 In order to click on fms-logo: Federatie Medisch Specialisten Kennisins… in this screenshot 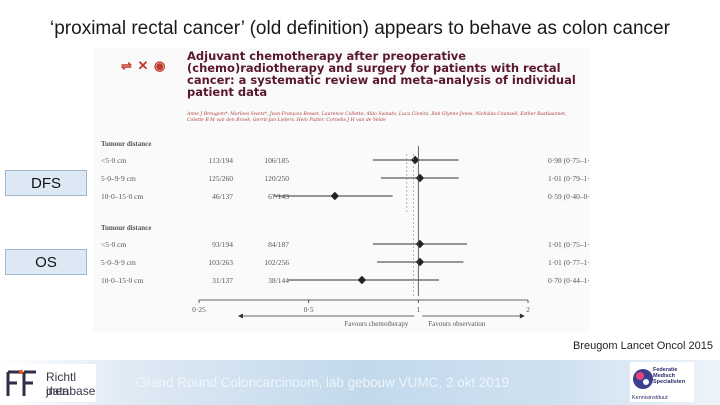, I will do `click(662, 382)`.